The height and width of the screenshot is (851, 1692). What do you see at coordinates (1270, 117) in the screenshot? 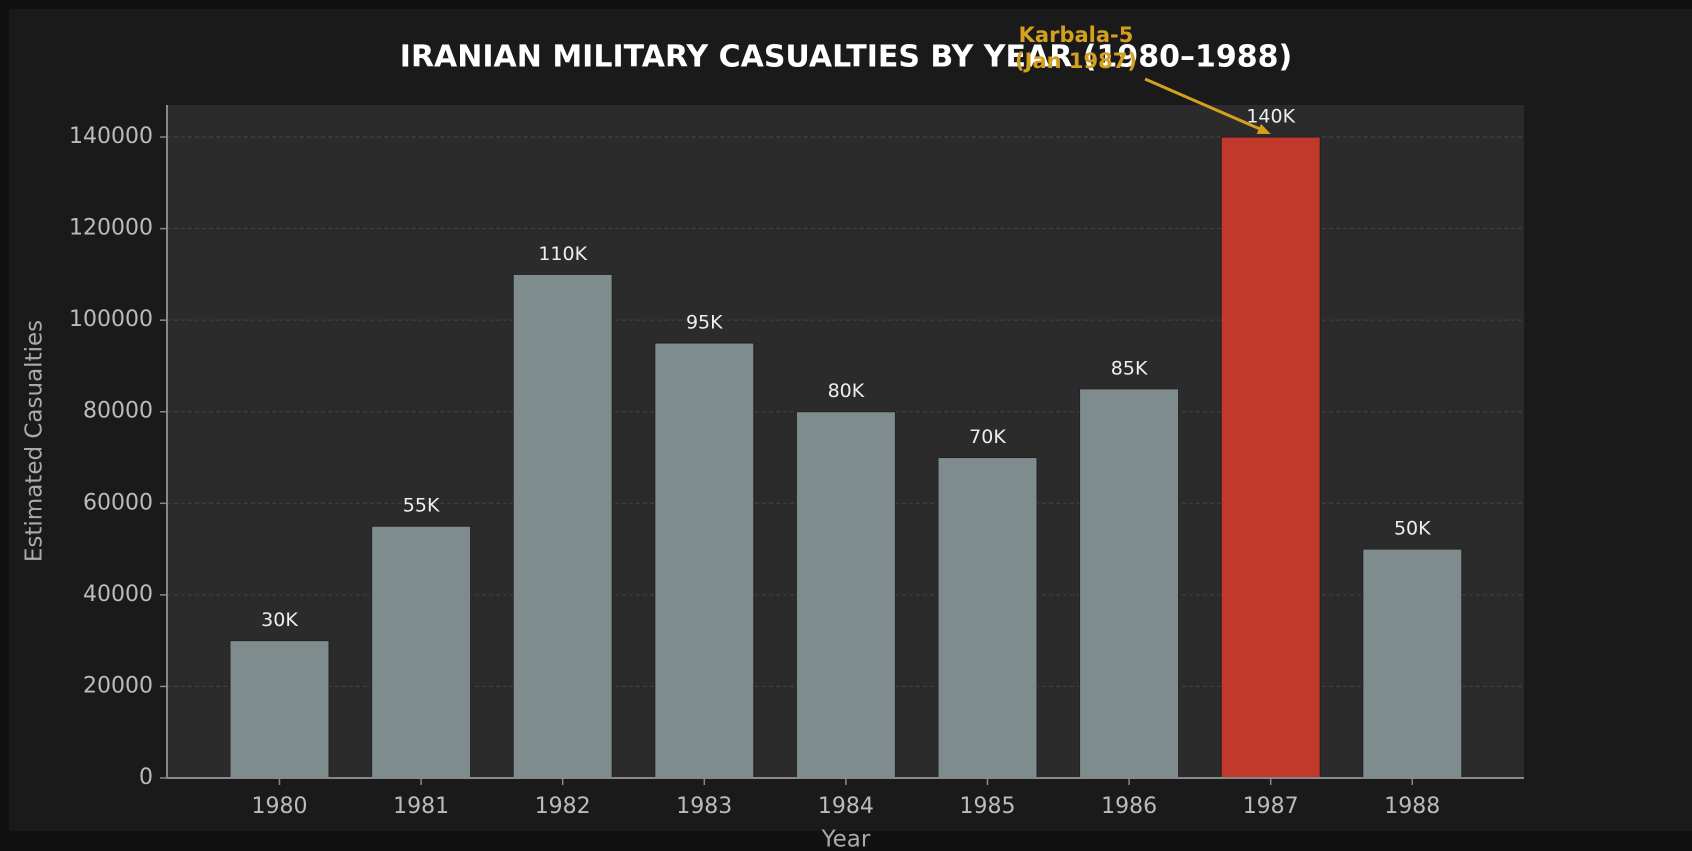
I see `value-label: 140K` at bounding box center [1270, 117].